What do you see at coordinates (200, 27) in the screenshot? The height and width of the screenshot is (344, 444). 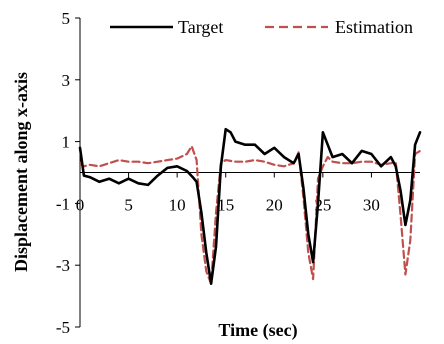 I see `legend-label-target: Target` at bounding box center [200, 27].